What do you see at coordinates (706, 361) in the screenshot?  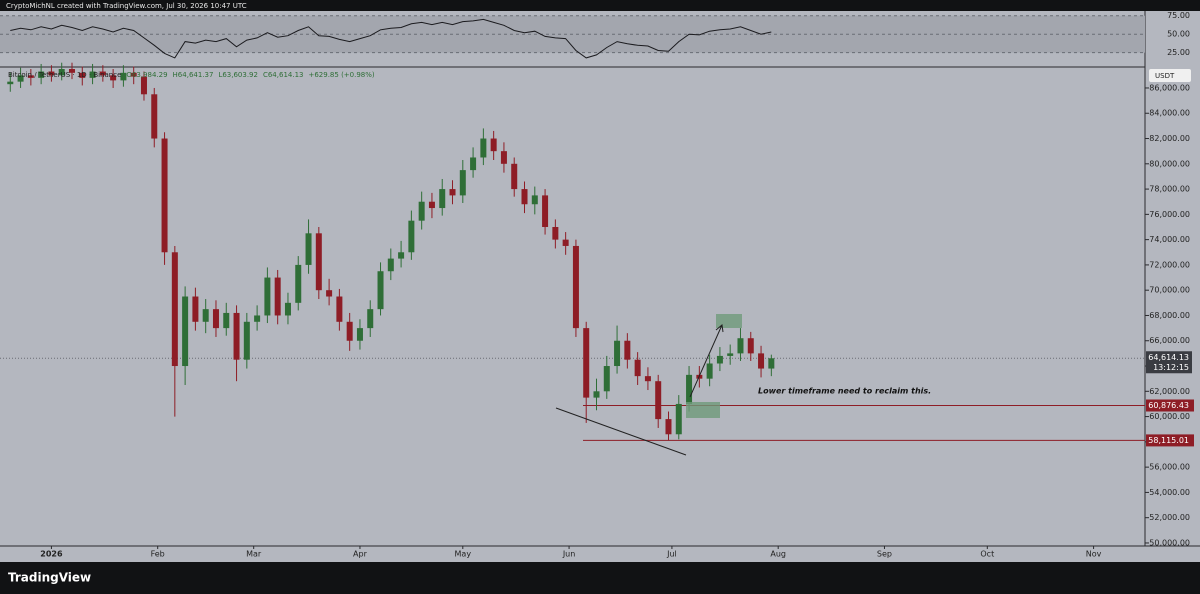 I see `arrow` at bounding box center [706, 361].